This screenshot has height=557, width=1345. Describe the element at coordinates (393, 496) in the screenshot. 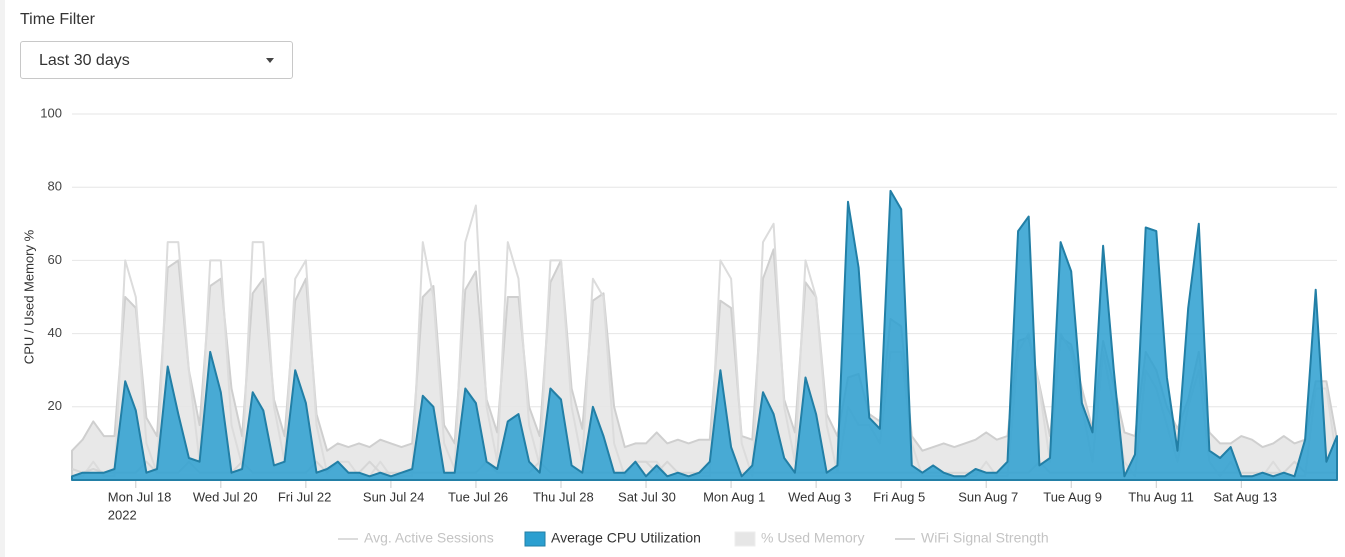

I see `x-tick-label: Sun Jul 24` at that location.